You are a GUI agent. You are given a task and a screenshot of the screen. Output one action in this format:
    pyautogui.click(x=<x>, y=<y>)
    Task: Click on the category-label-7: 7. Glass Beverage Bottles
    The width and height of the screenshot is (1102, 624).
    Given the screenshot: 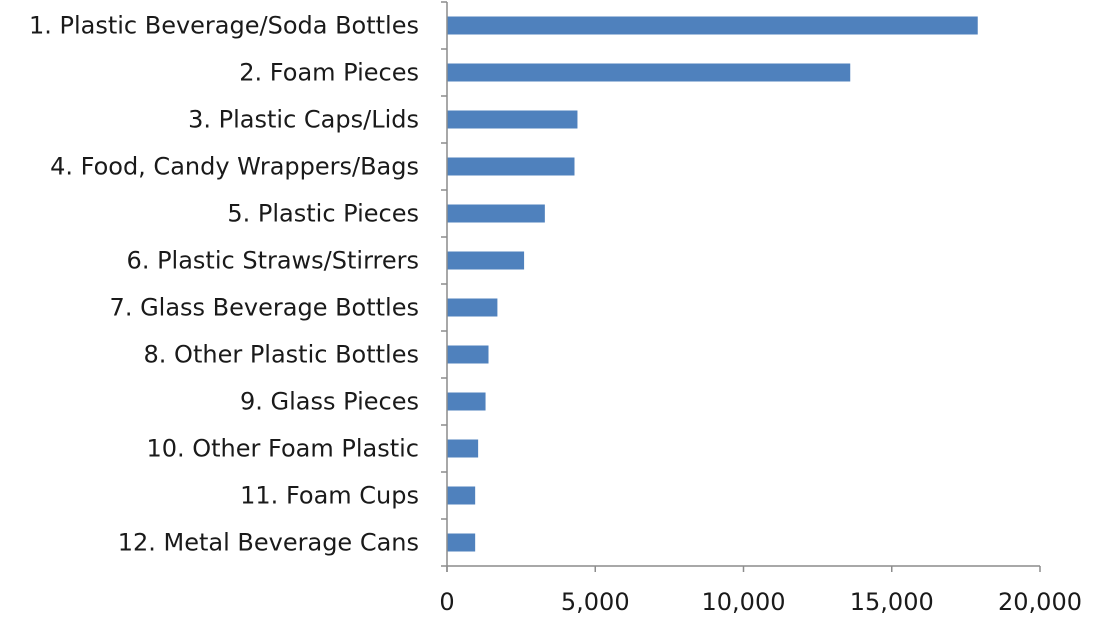 What is the action you would take?
    pyautogui.click(x=264, y=308)
    